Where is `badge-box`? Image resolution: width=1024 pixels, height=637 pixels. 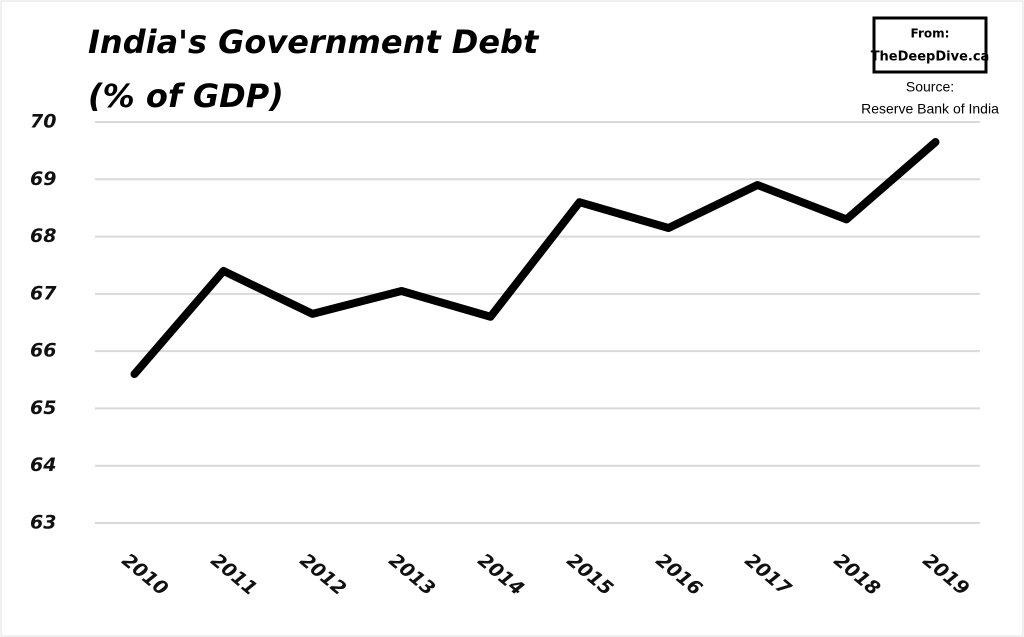
badge-box is located at coordinates (930, 45).